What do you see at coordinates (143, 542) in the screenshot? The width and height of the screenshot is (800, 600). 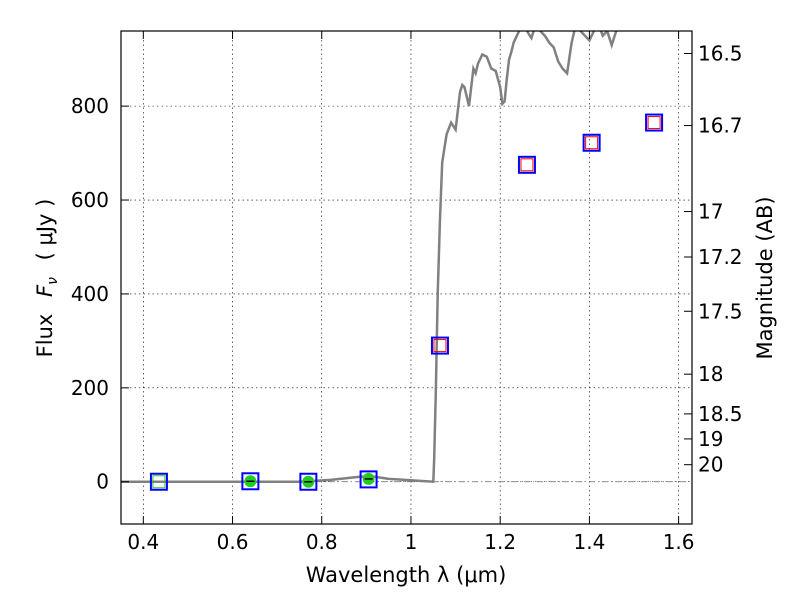 I see `x-tick-label: 0.4` at bounding box center [143, 542].